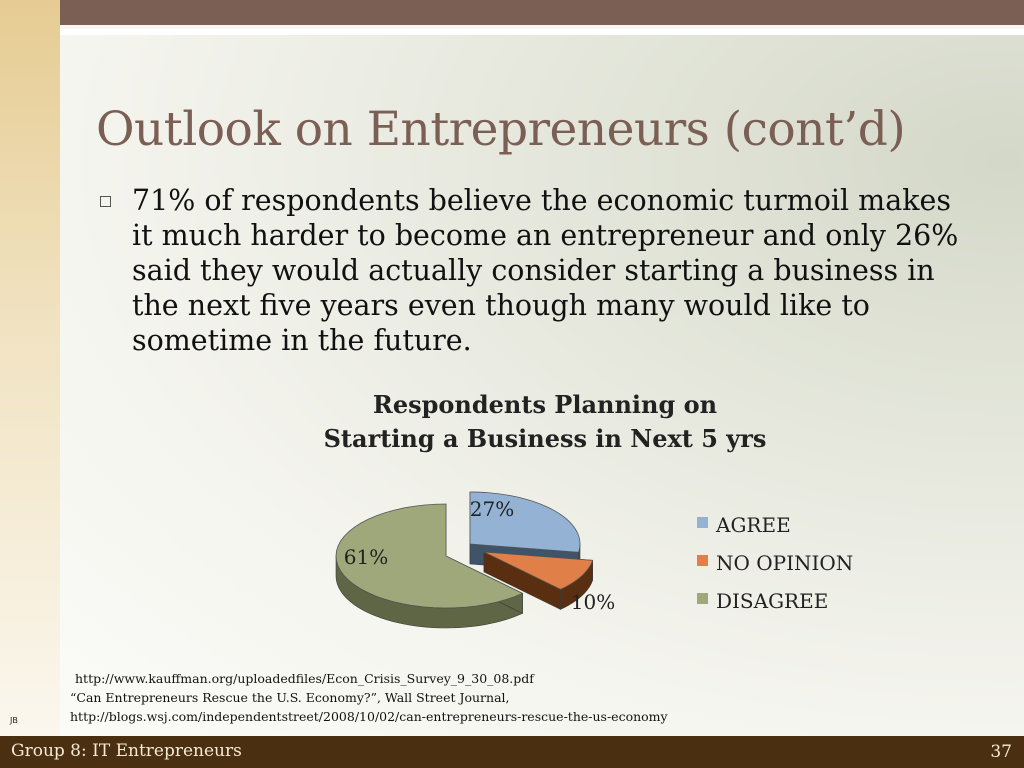 This screenshot has height=768, width=1024. What do you see at coordinates (772, 601) in the screenshot?
I see `legend-label-disagree: DISAGREE` at bounding box center [772, 601].